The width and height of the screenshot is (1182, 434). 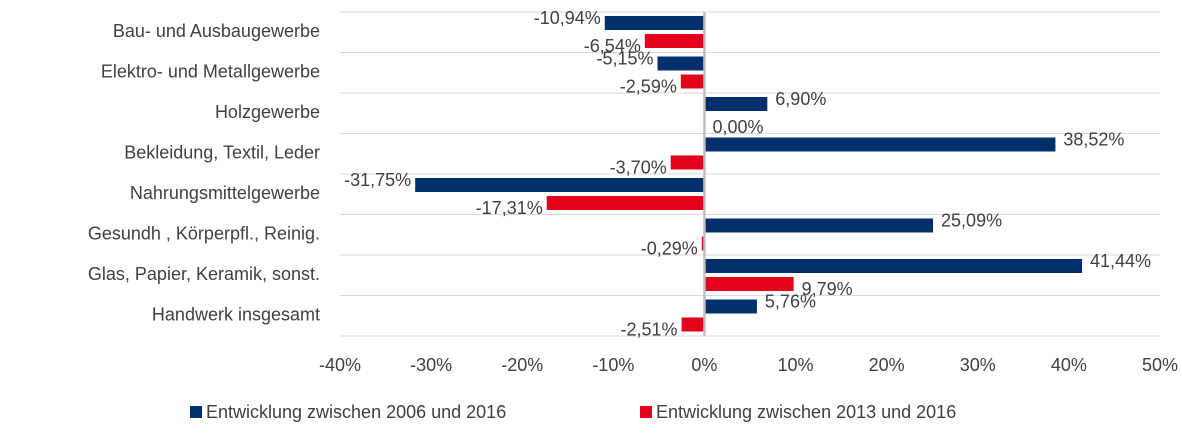 What do you see at coordinates (210, 72) in the screenshot?
I see `category-label: Elektro- und Metallgewerbe` at bounding box center [210, 72].